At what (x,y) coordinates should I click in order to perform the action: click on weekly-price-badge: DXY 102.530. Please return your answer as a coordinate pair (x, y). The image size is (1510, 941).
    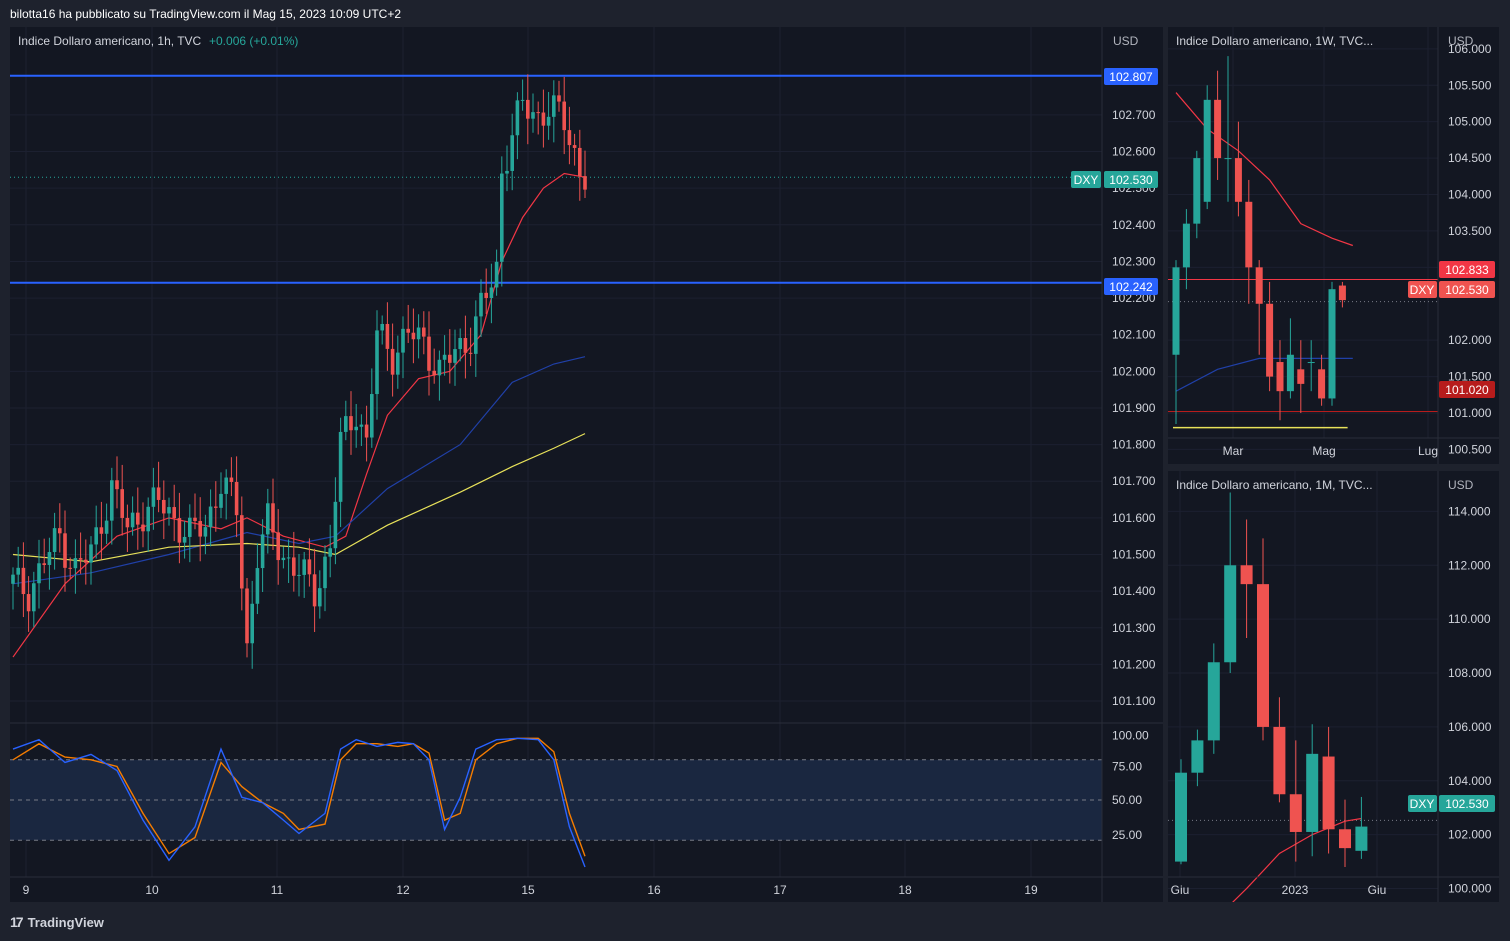
    Looking at the image, I should click on (1451, 289).